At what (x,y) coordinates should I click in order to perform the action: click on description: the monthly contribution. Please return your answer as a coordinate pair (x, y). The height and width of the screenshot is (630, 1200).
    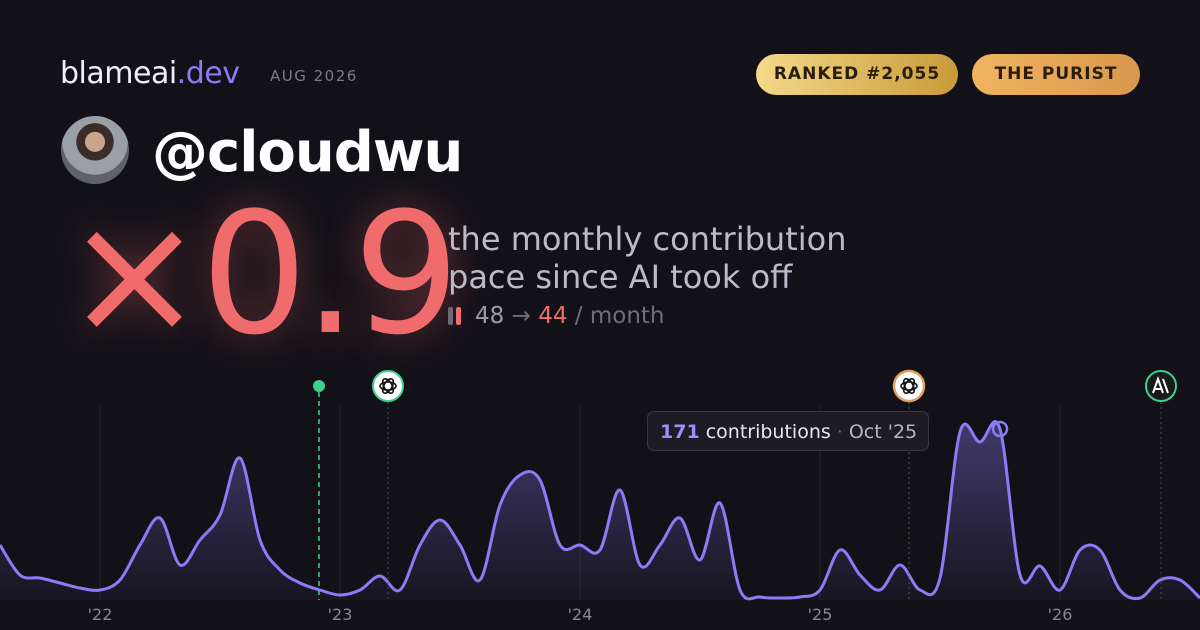
    Looking at the image, I should click on (647, 239).